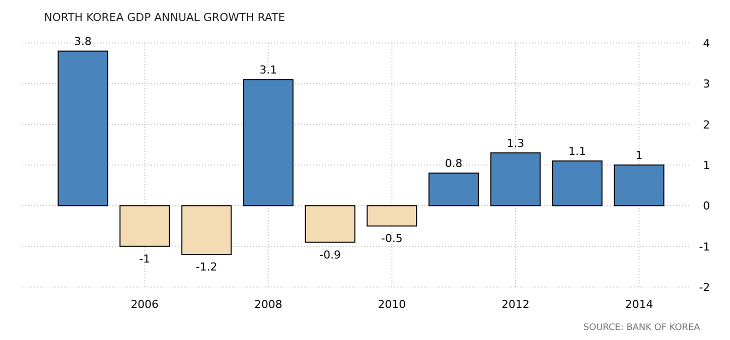 This screenshot has height=340, width=730. What do you see at coordinates (392, 238) in the screenshot?
I see `data-label: -0.5` at bounding box center [392, 238].